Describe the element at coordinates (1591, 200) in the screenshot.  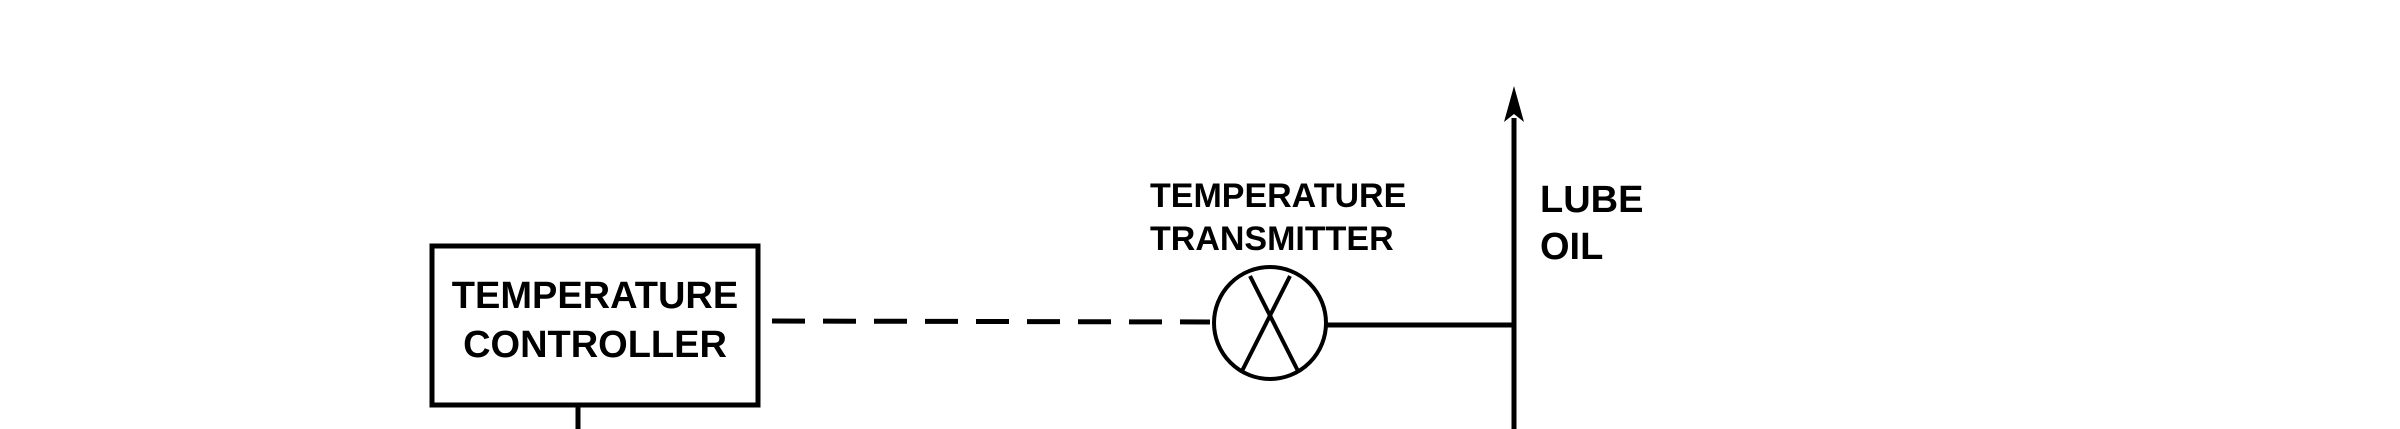
I see `pipe-label-line1: LUBE` at that location.